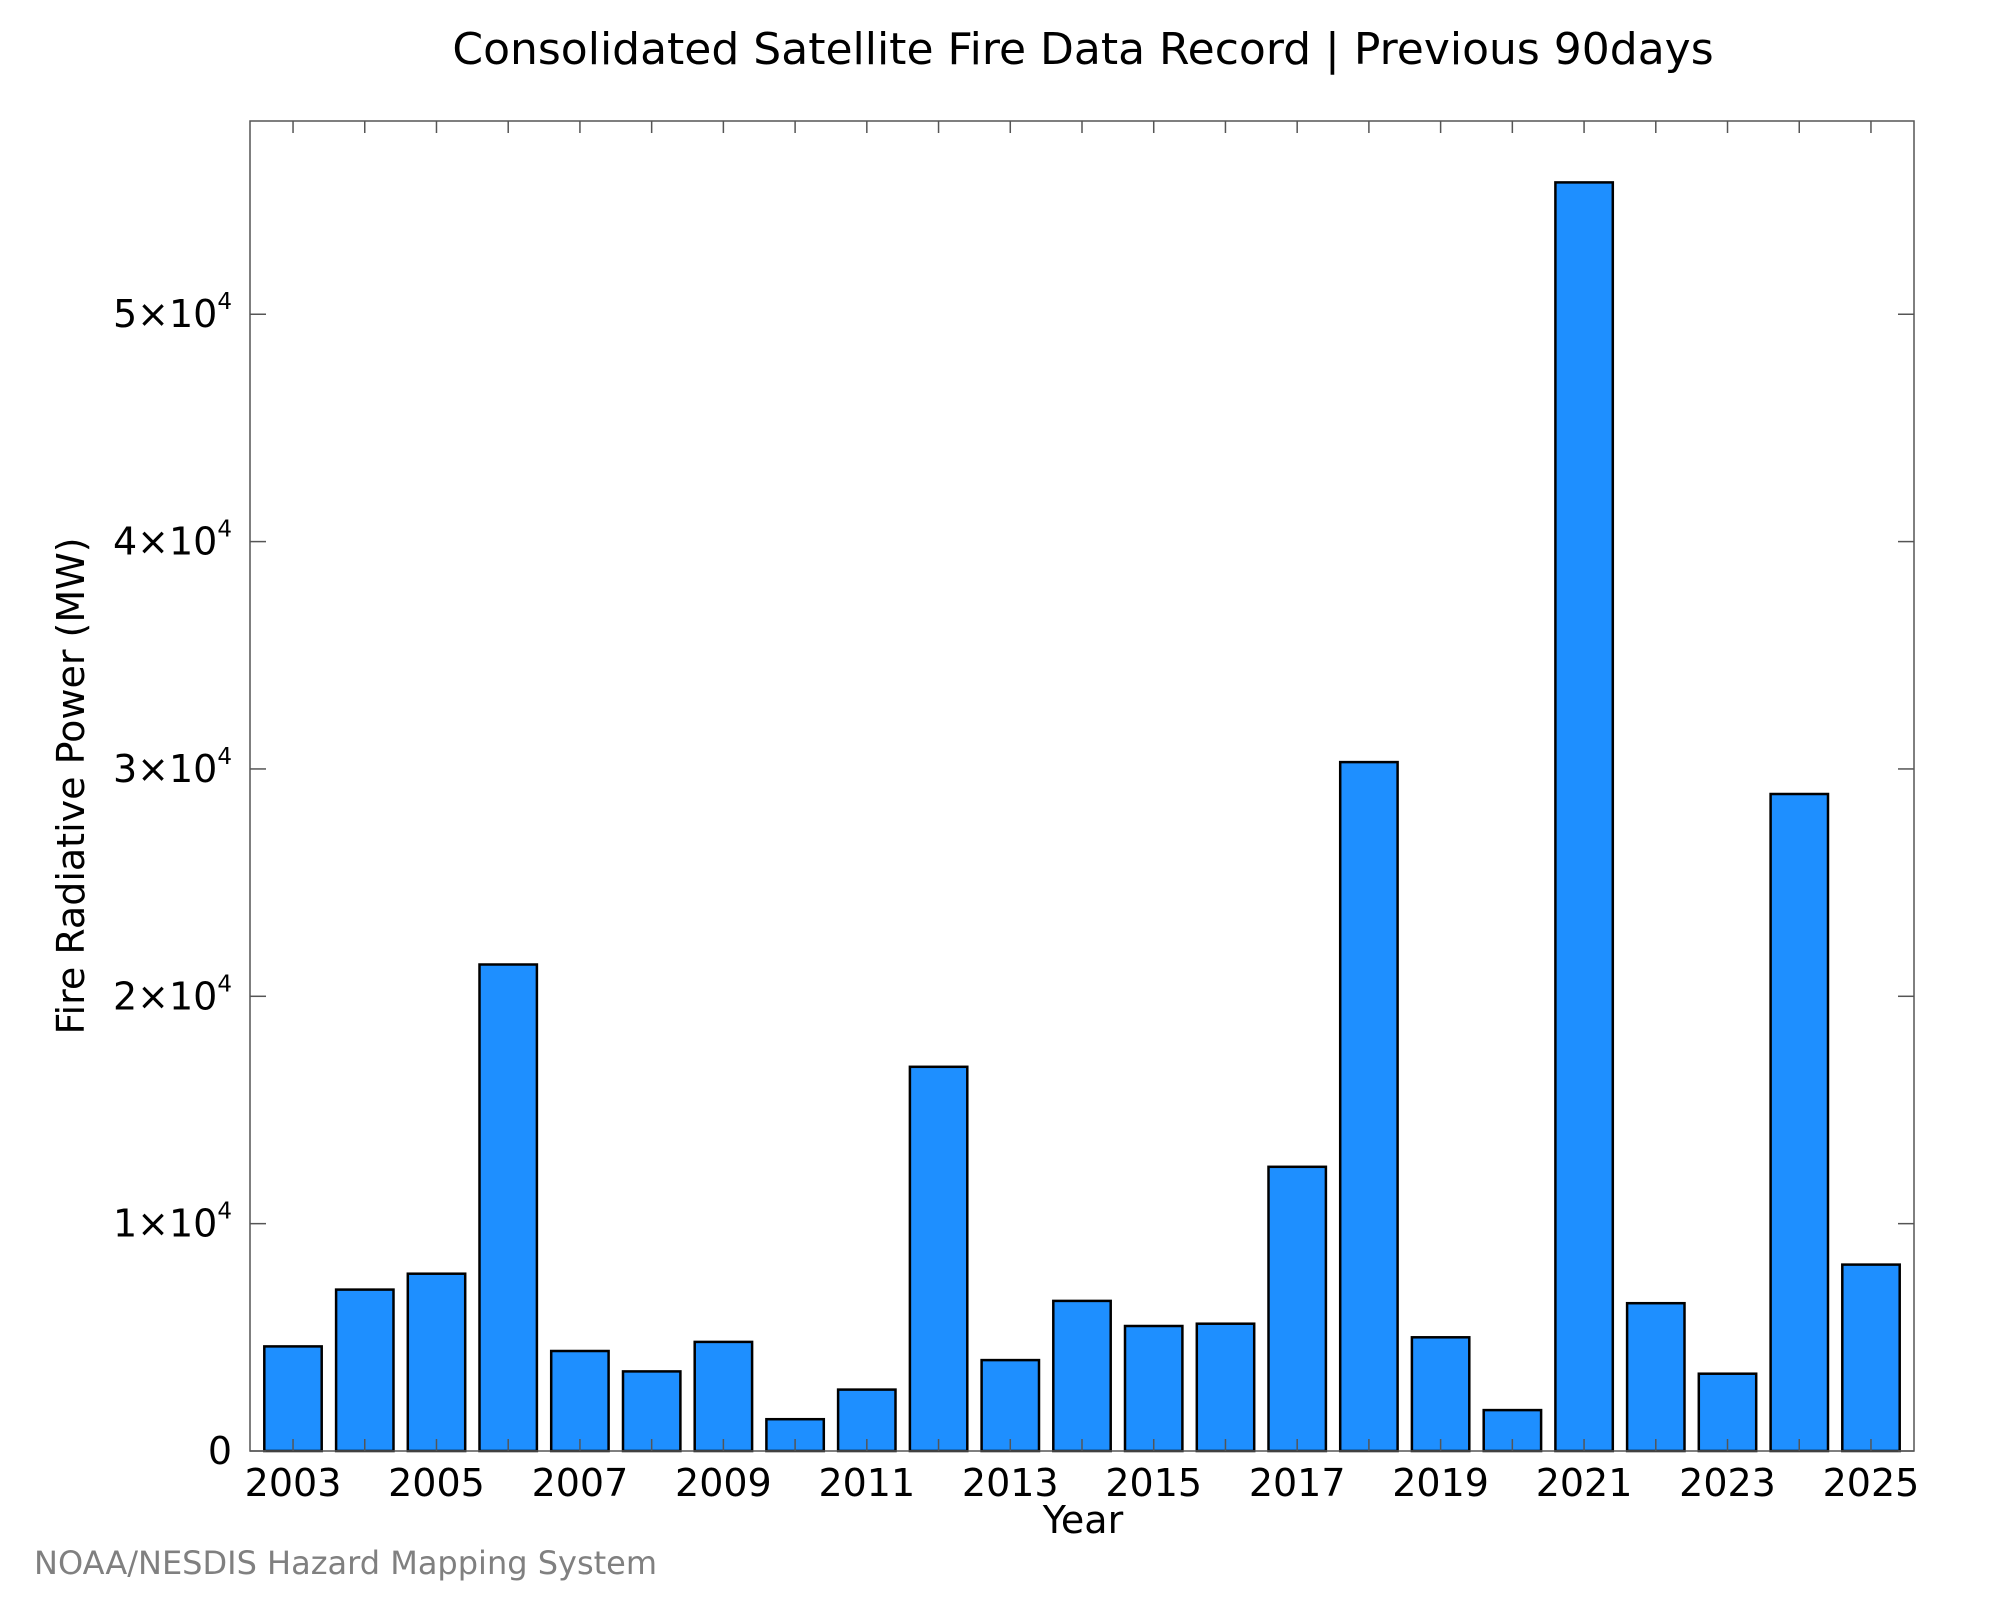 The height and width of the screenshot is (1600, 2000). Describe the element at coordinates (1871, 1358) in the screenshot. I see `bar-2025` at that location.